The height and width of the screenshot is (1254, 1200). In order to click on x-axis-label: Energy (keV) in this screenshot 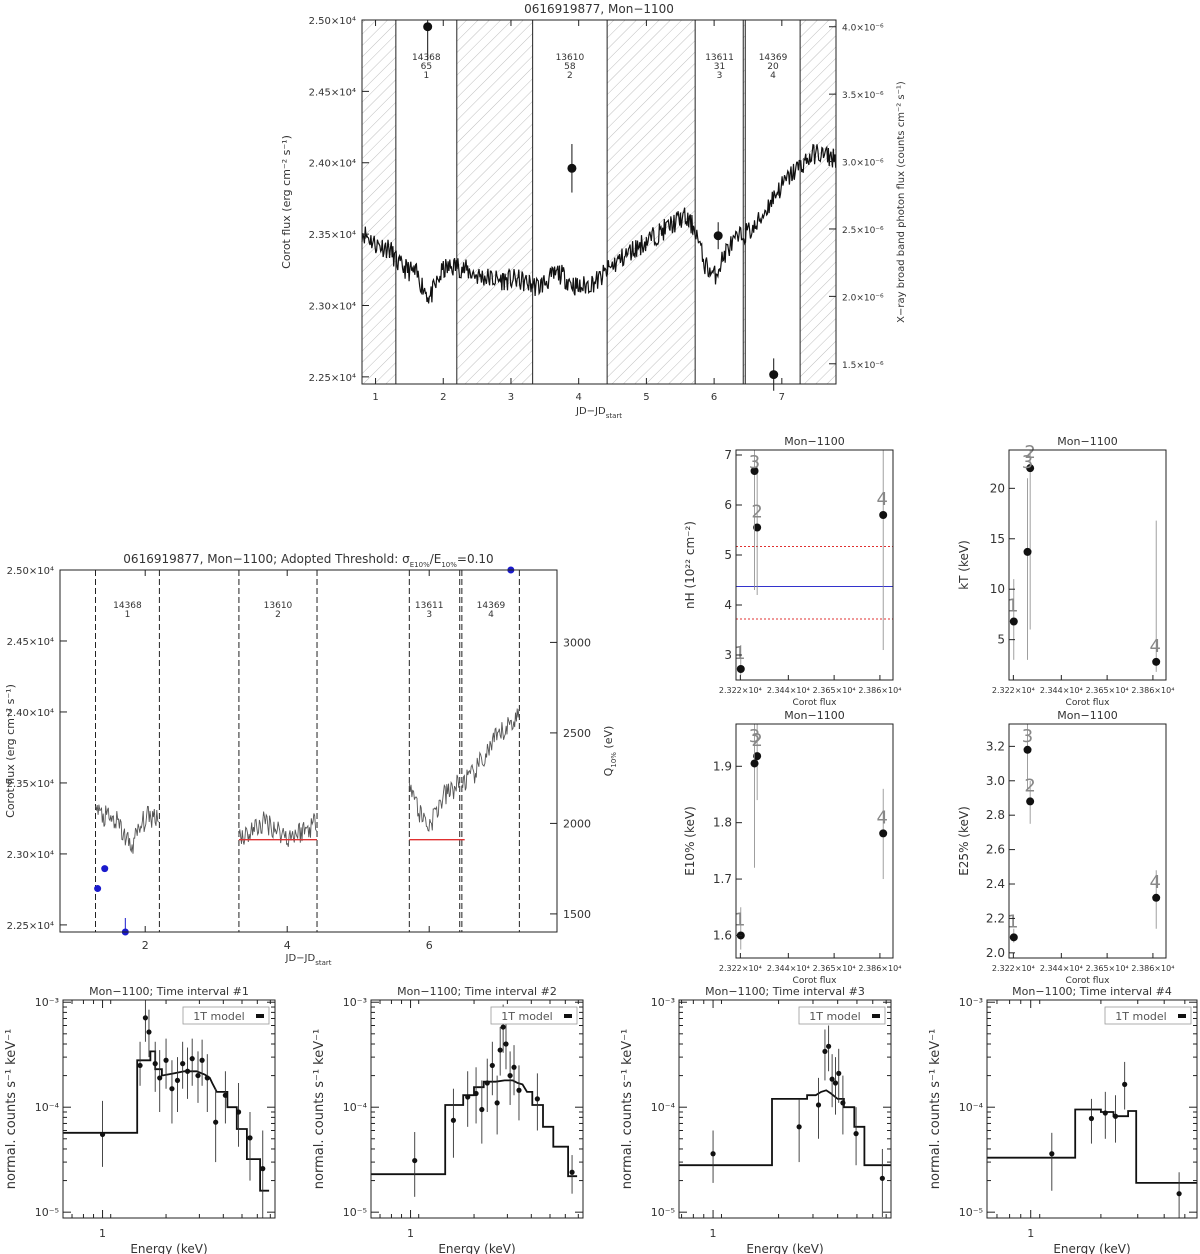, I will do `click(1091, 1248)`.